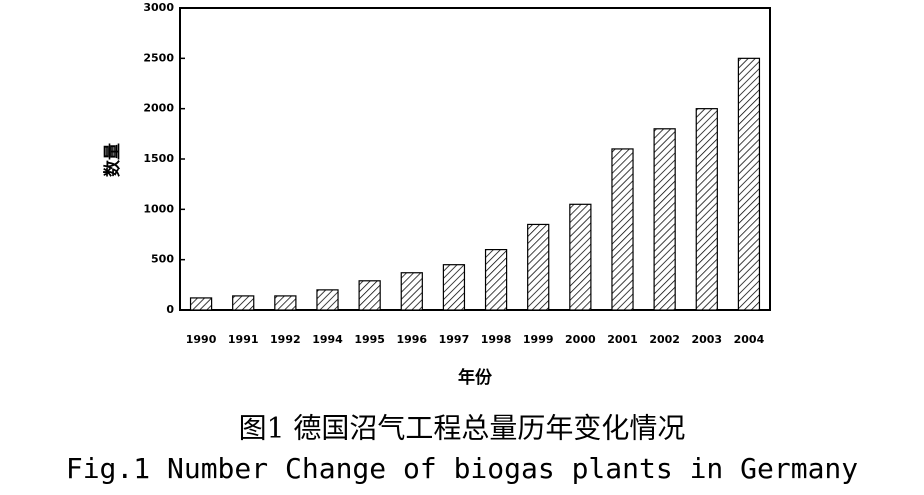 The height and width of the screenshot is (495, 924). What do you see at coordinates (706, 339) in the screenshot?
I see `x-tick-label: 2003` at bounding box center [706, 339].